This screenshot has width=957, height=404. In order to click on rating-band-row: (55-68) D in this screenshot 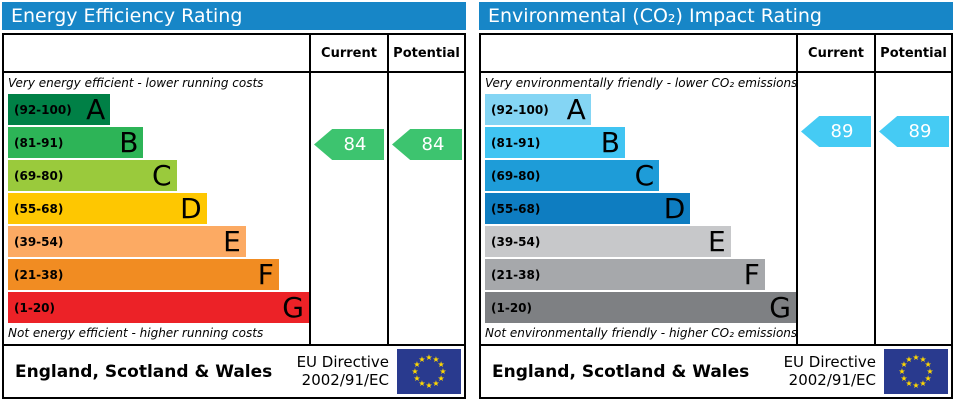, I will do `click(588, 208)`.